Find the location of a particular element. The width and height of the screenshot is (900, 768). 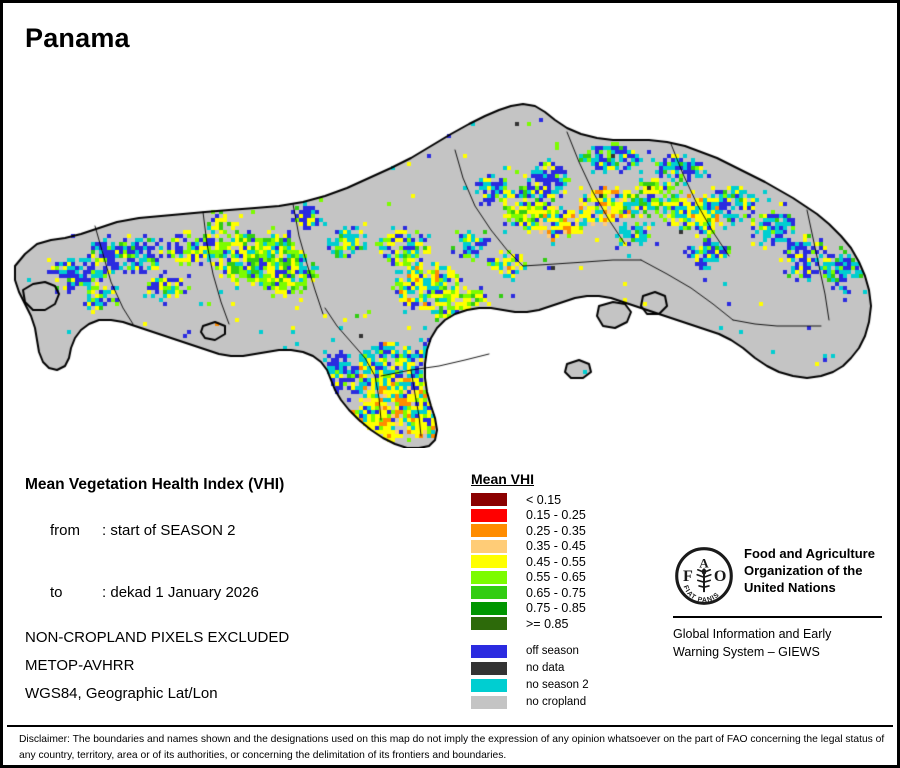

fao-name-line-1: Food and Agriculture is located at coordinates (809, 553).